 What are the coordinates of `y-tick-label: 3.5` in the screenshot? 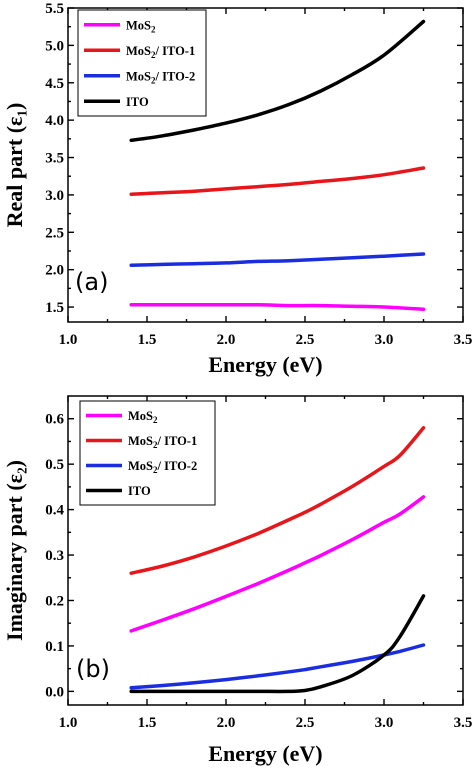 It's located at (54, 159).